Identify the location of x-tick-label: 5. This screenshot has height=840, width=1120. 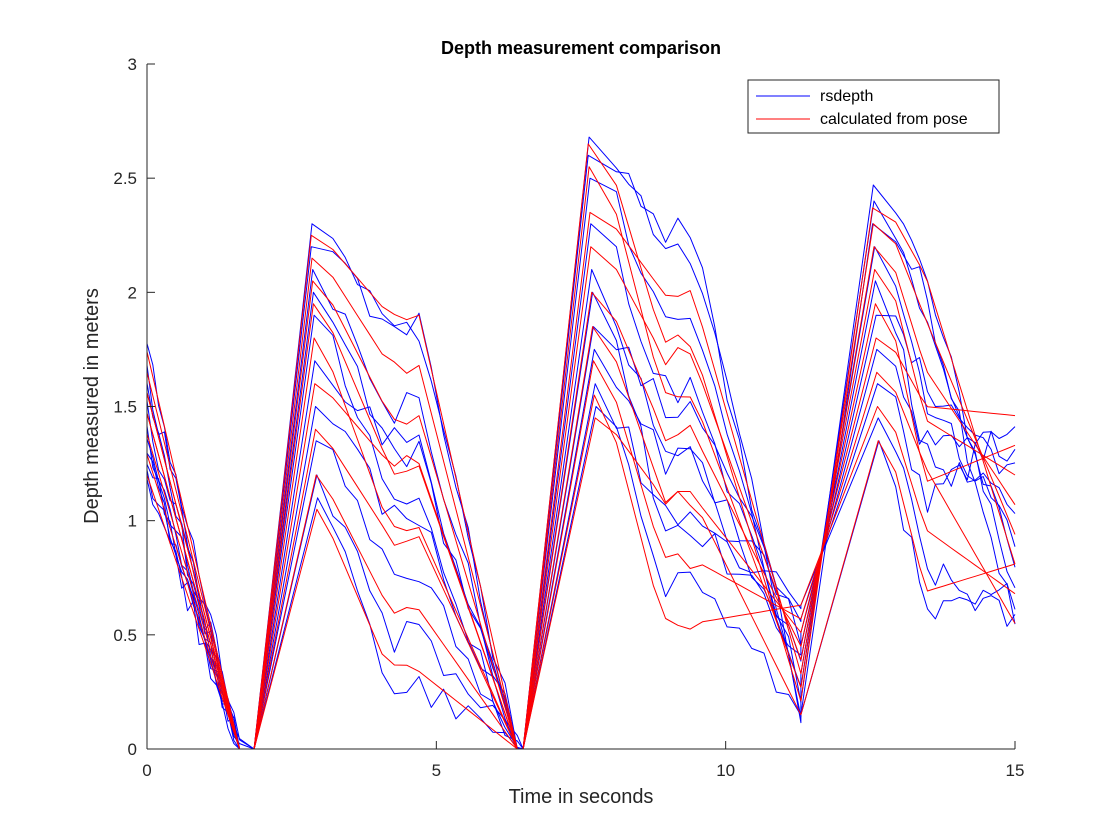
(436, 770).